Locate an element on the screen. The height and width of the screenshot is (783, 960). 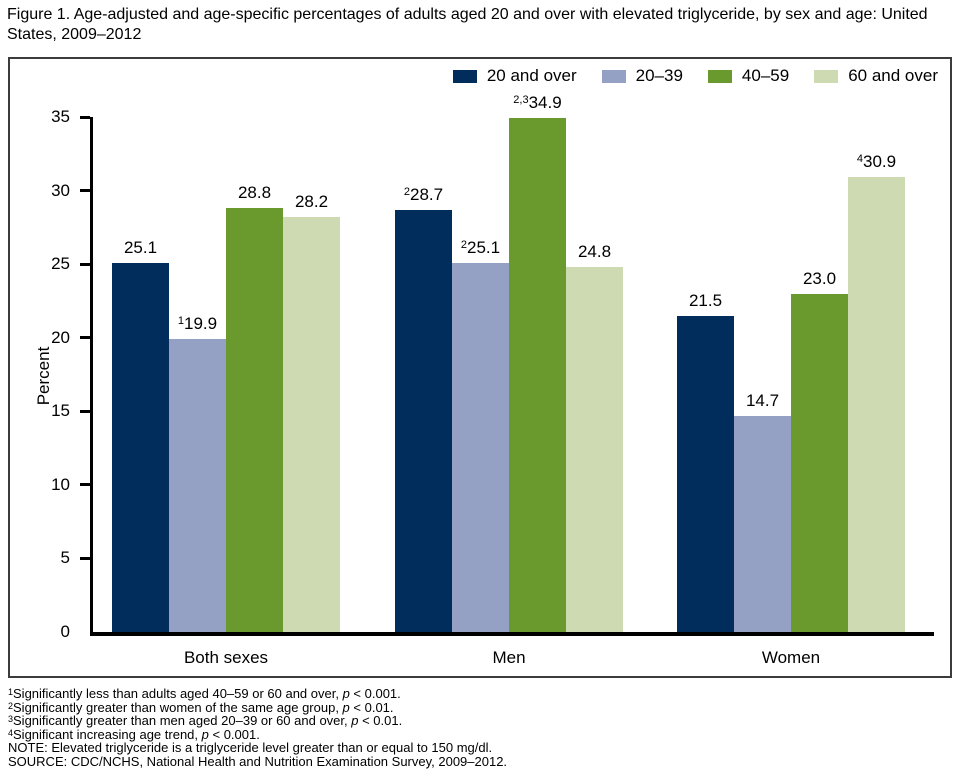
legend-label: 40–59 is located at coordinates (765, 75).